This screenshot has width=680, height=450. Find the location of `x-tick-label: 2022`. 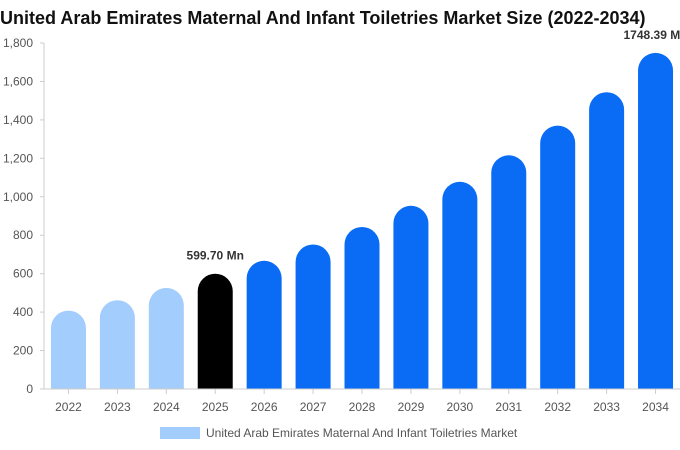

x-tick-label: 2022 is located at coordinates (68, 407).